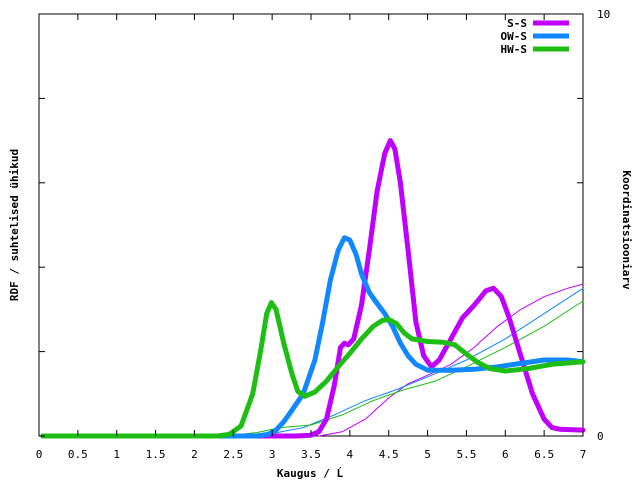 The height and width of the screenshot is (480, 640). What do you see at coordinates (544, 454) in the screenshot?
I see `x-tick-label: 6.5` at bounding box center [544, 454].